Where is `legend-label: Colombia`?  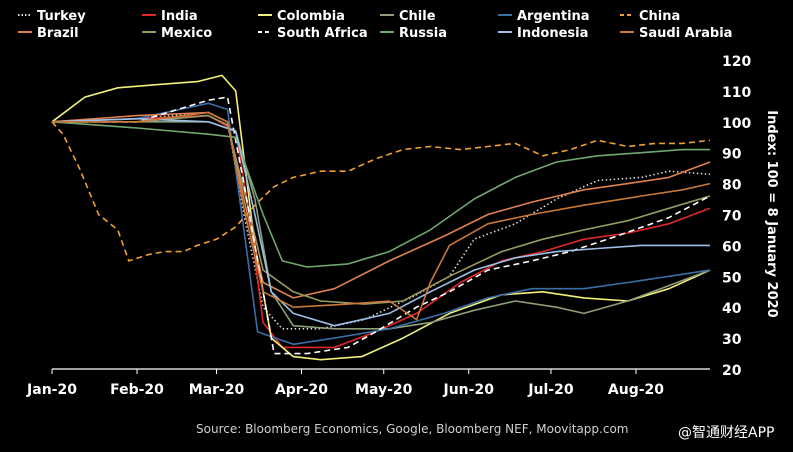 legend-label: Colombia is located at coordinates (311, 16).